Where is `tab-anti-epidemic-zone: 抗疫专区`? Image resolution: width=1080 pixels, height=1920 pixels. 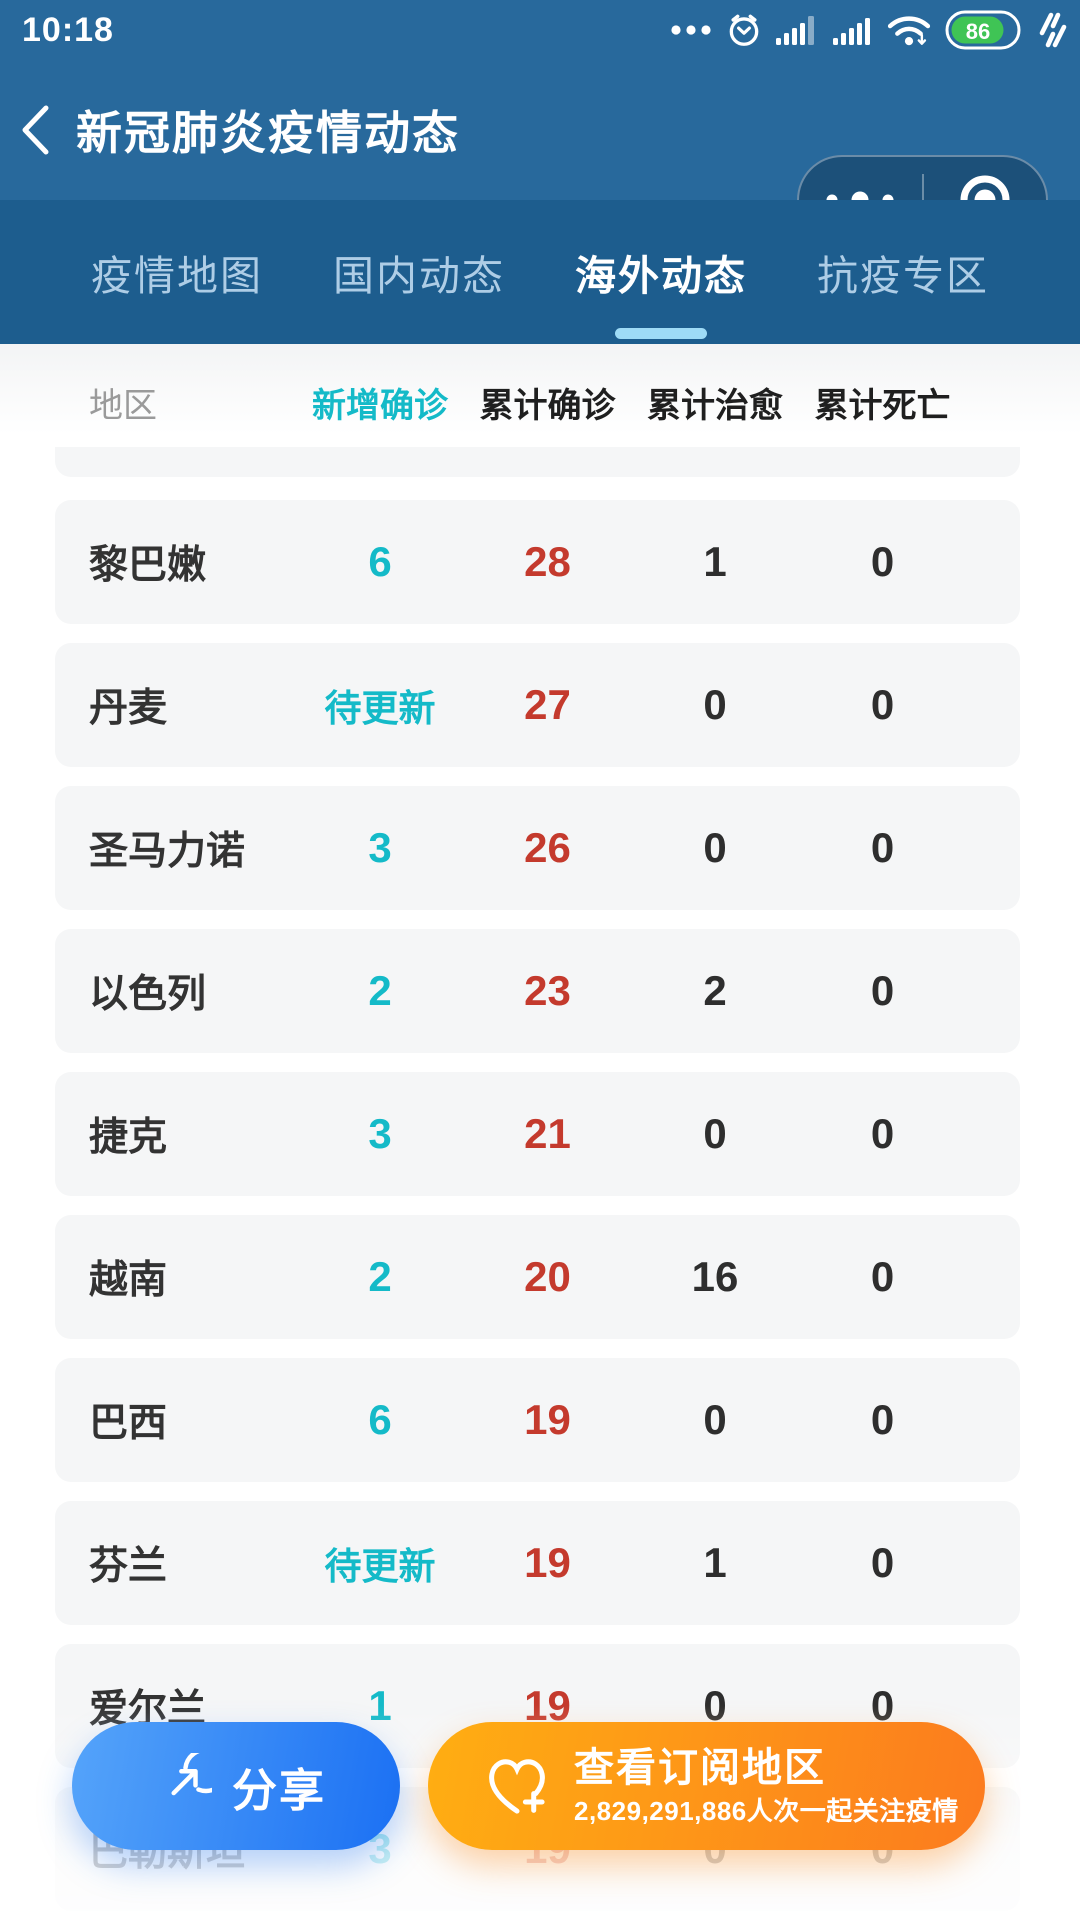 tab-anti-epidemic-zone: 抗疫专区 is located at coordinates (903, 272).